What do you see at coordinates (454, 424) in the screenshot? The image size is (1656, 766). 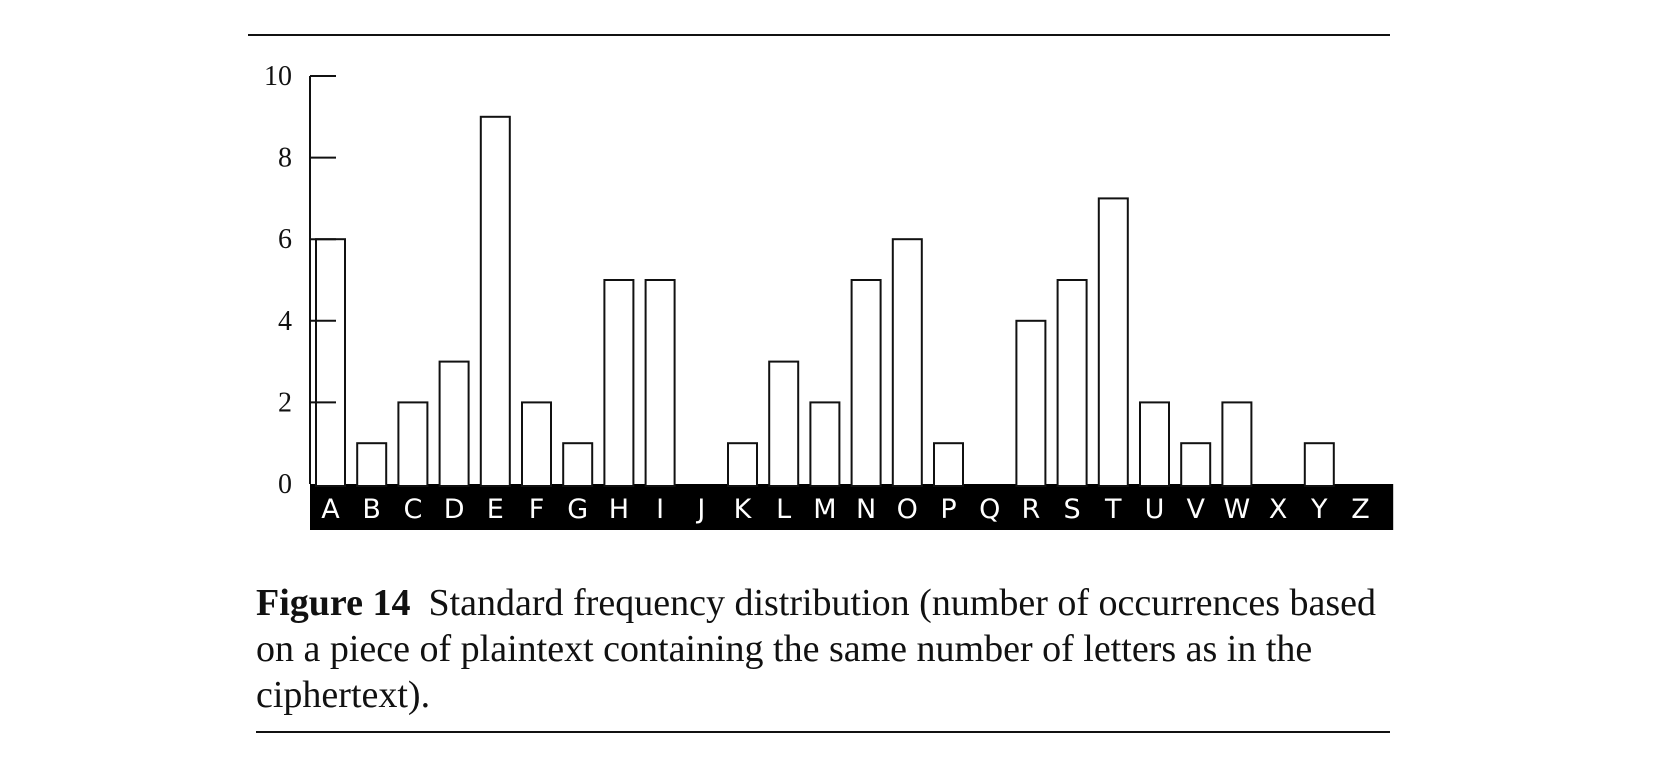 I see `bar-d` at bounding box center [454, 424].